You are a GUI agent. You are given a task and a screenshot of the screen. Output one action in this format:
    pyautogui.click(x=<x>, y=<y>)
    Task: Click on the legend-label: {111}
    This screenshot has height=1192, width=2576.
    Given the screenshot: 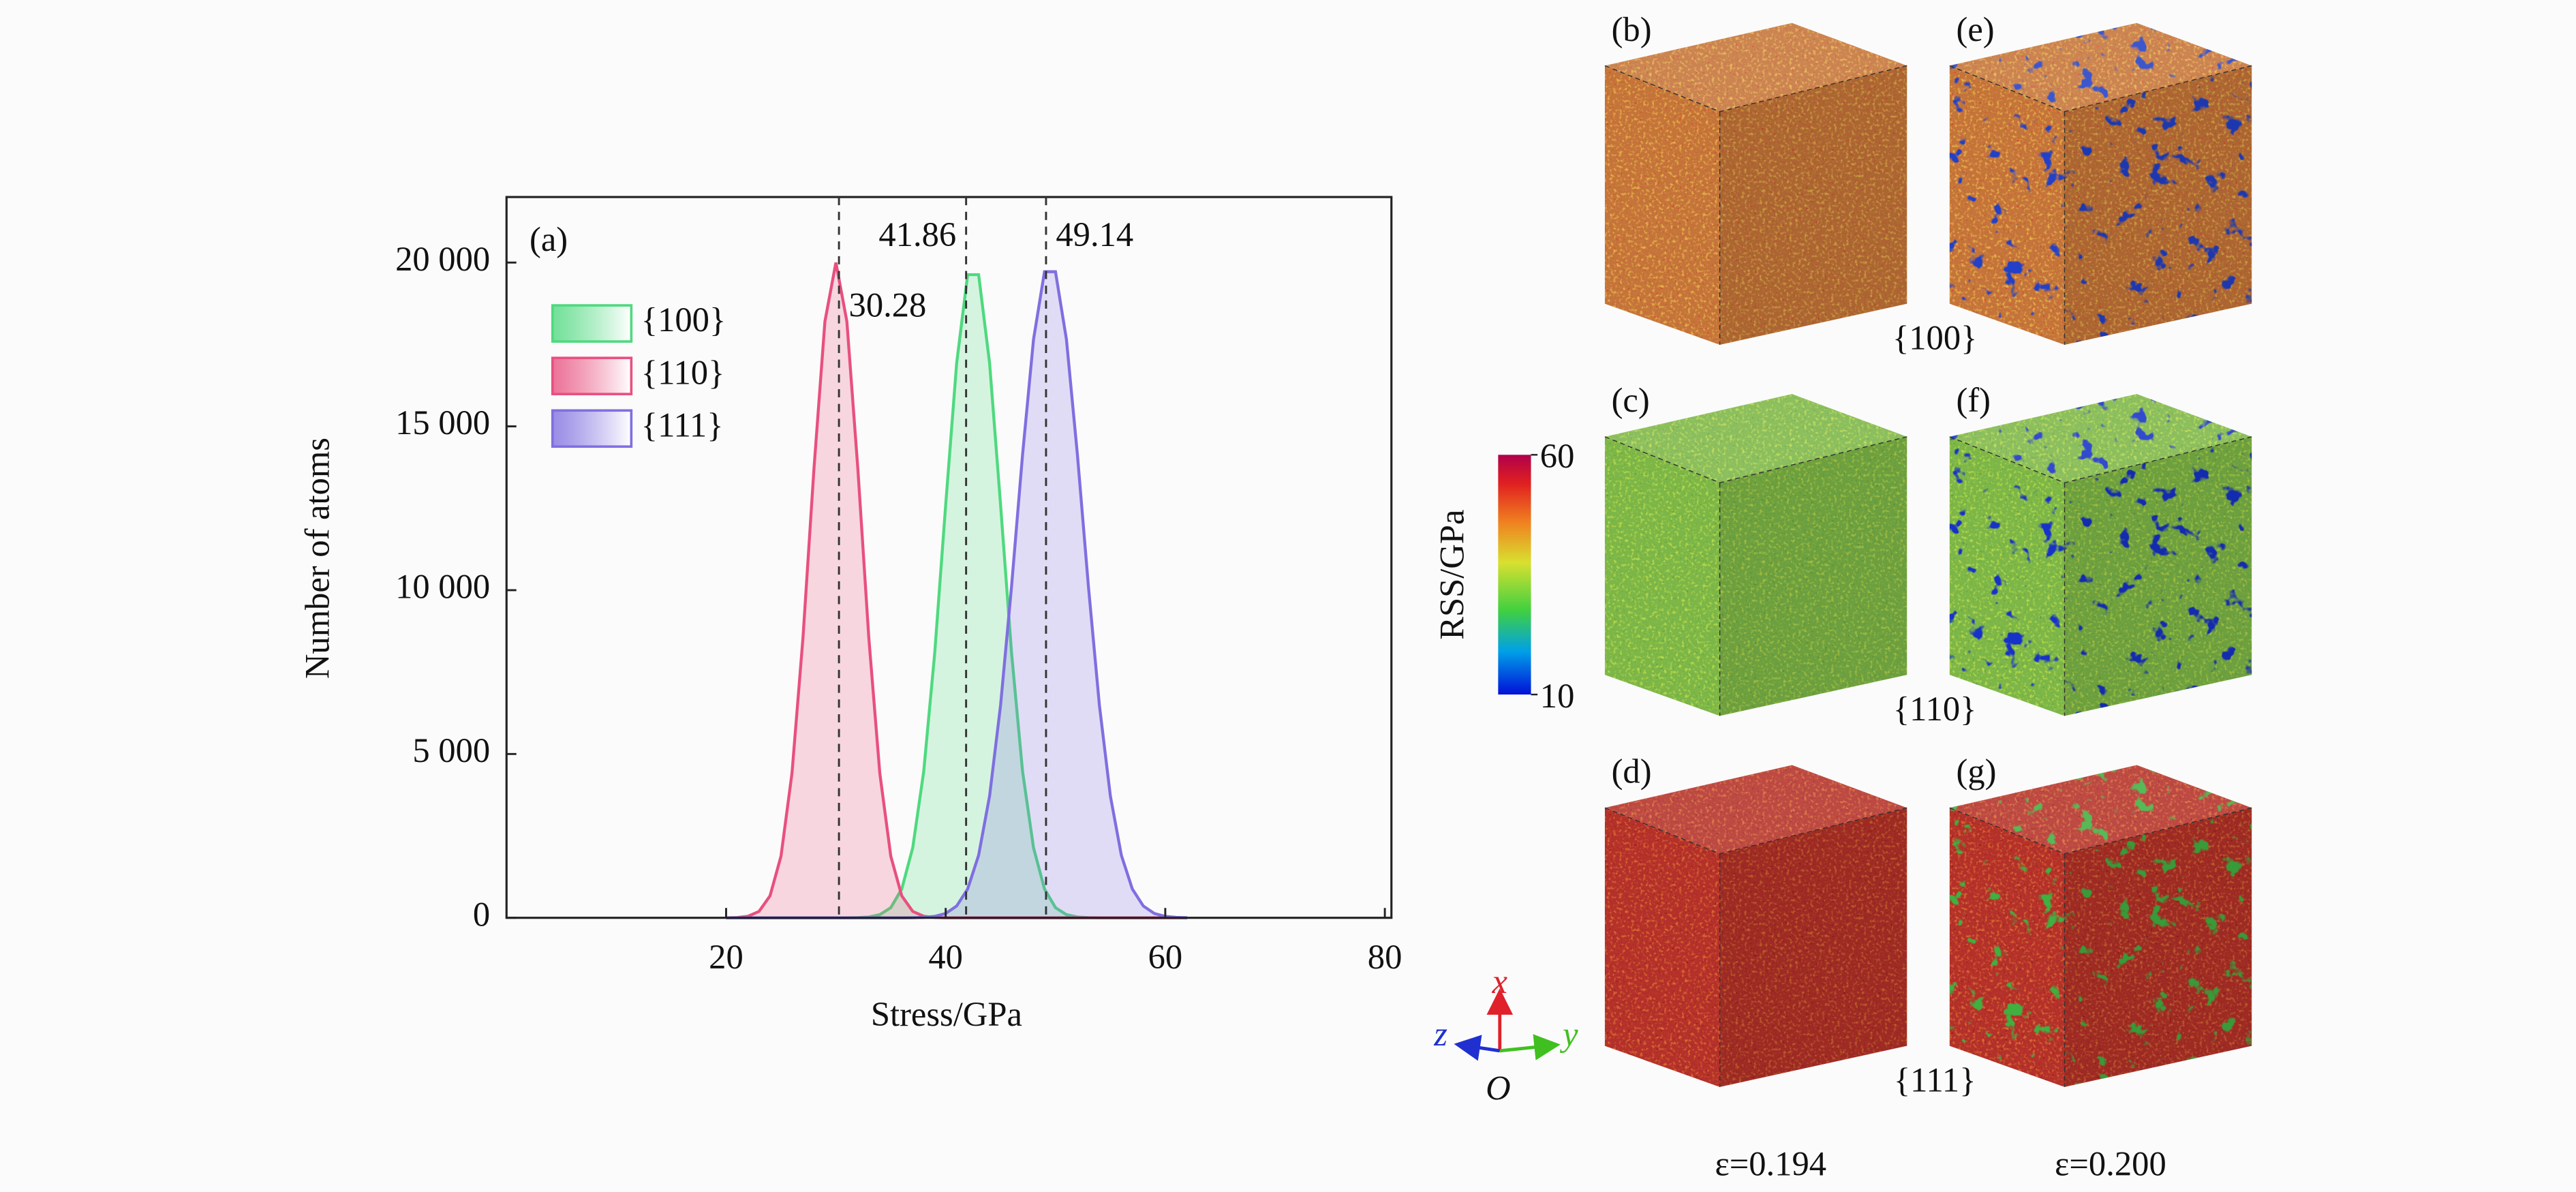 What is the action you would take?
    pyautogui.click(x=682, y=425)
    